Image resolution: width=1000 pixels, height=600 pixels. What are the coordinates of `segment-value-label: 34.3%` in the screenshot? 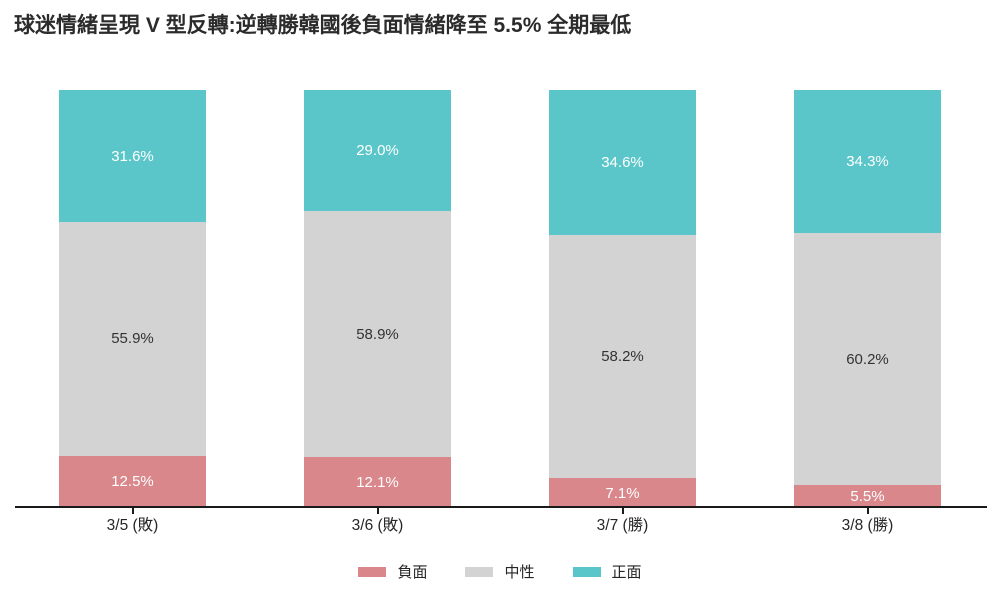 It's located at (867, 162).